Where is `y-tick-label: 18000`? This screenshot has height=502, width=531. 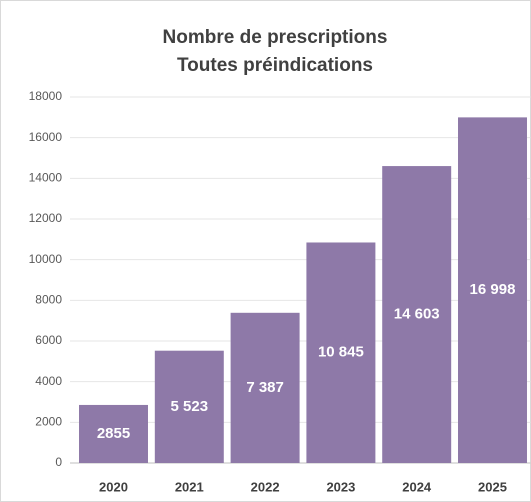 y-tick-label: 18000 is located at coordinates (46, 96).